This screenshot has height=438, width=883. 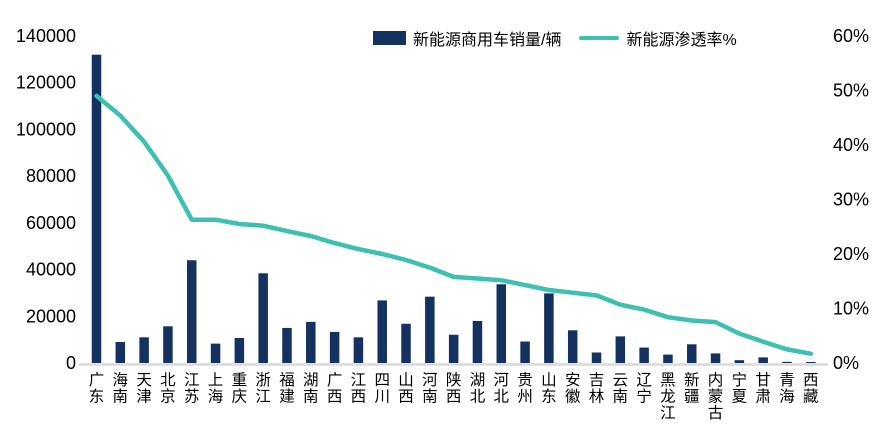 I want to click on bar-西藏, so click(x=811, y=362).